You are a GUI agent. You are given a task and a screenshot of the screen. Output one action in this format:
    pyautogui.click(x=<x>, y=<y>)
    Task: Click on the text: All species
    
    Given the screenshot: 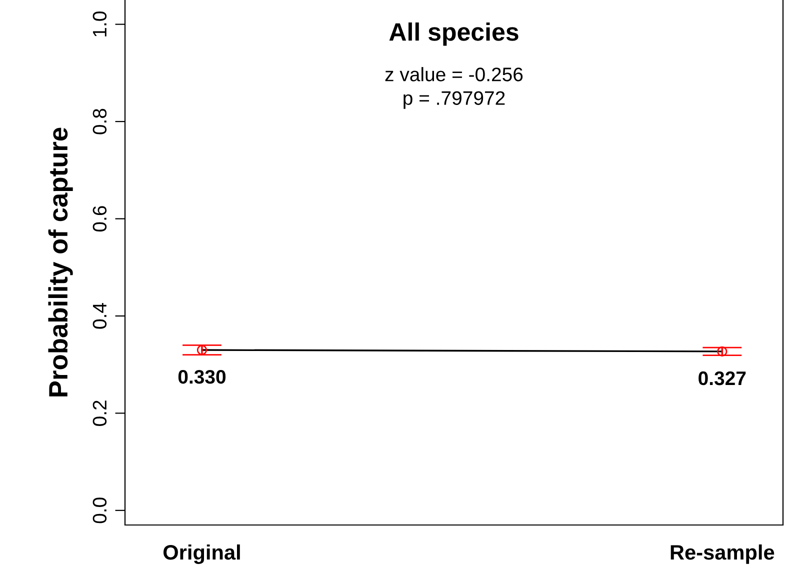 What is the action you would take?
    pyautogui.click(x=453, y=34)
    